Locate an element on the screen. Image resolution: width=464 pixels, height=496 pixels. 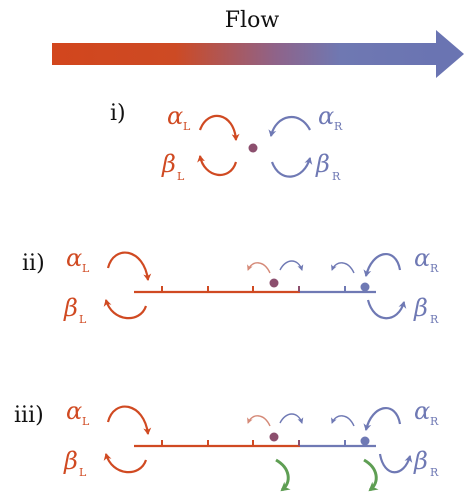
panel-label-ii: ii) is located at coordinates (33, 263).